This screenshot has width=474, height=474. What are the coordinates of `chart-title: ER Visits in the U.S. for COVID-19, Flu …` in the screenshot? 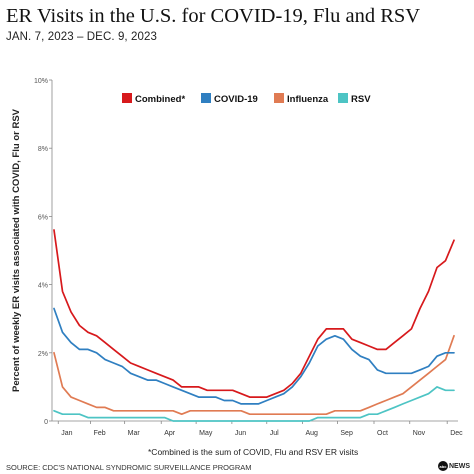 It's located at (213, 16).